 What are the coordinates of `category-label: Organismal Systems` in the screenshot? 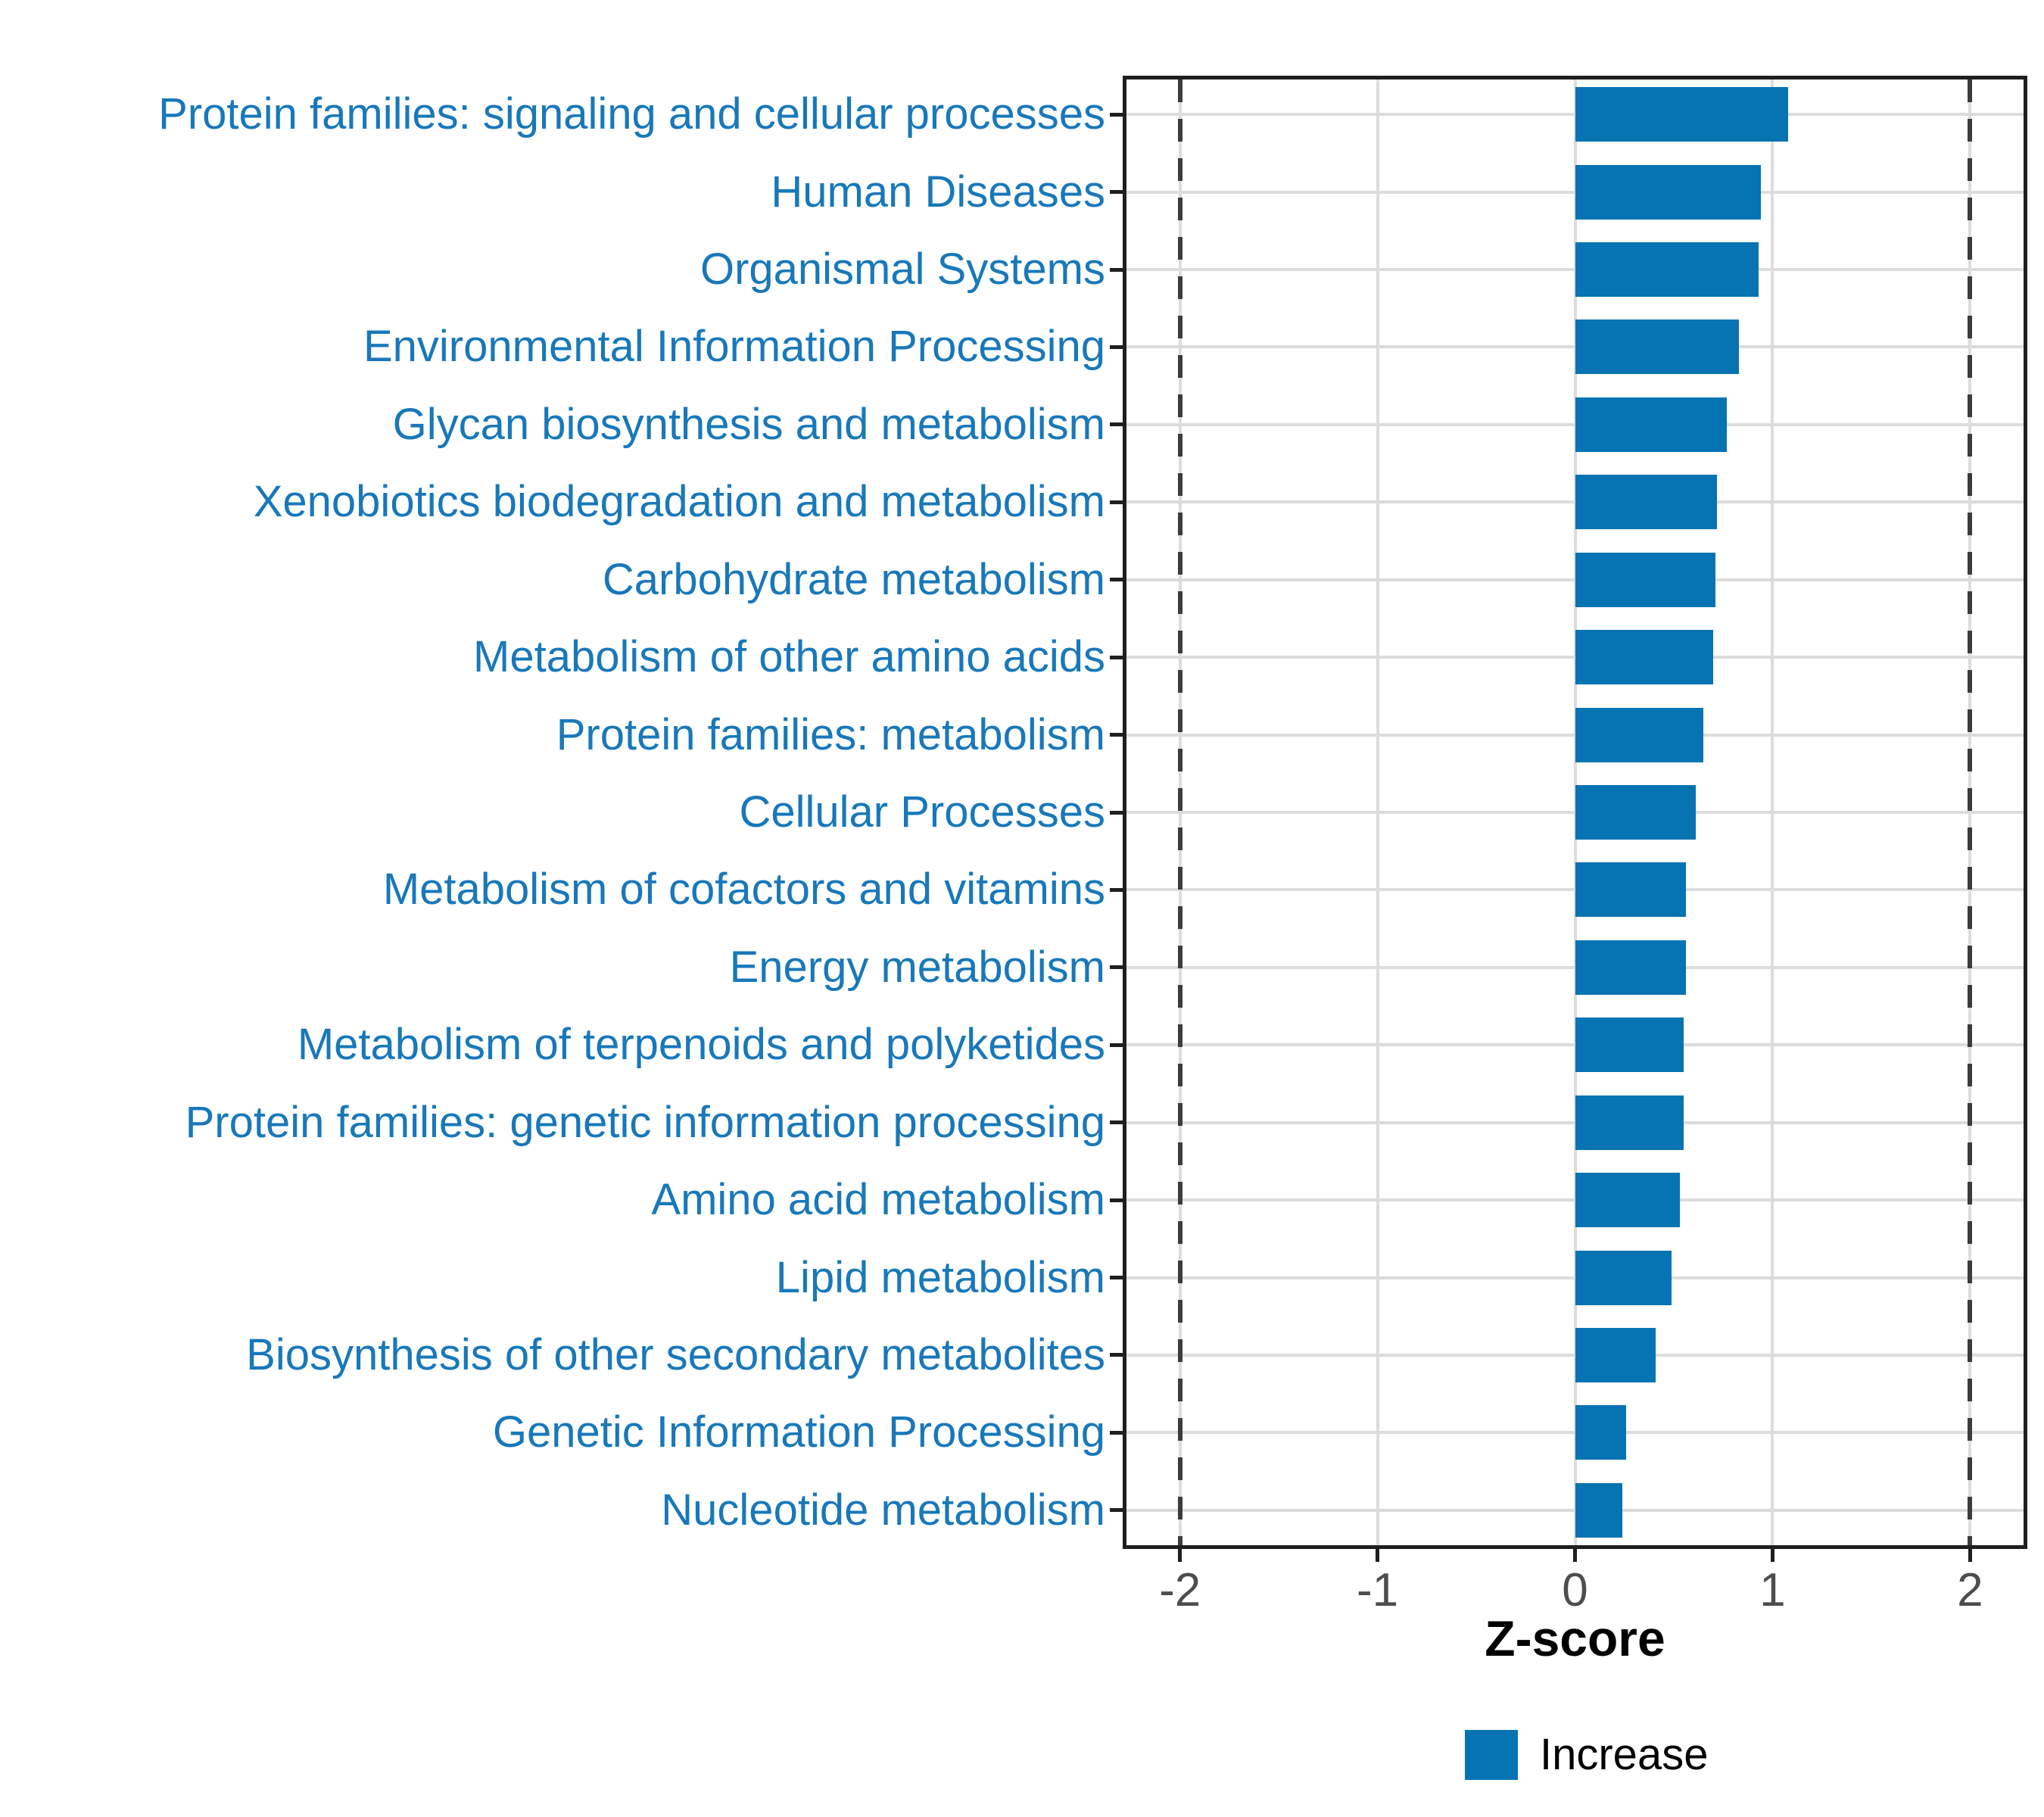 It's located at (902, 270).